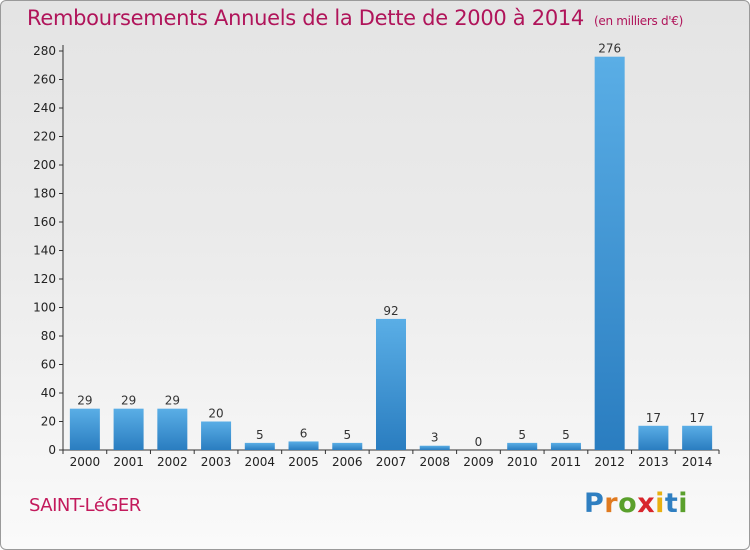 Image resolution: width=750 pixels, height=550 pixels. I want to click on data-label: 3, so click(435, 438).